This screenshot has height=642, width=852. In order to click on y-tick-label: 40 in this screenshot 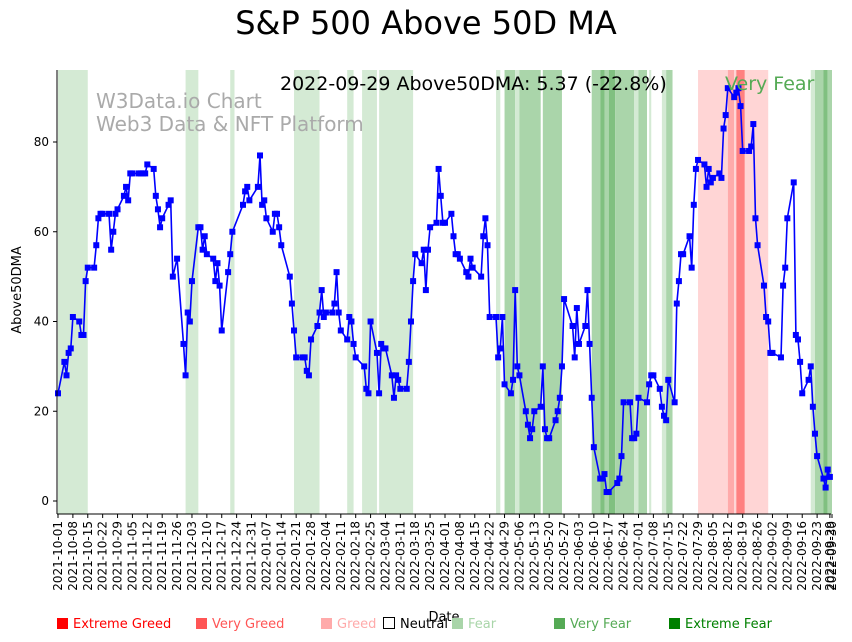, I will do `click(41, 322)`.